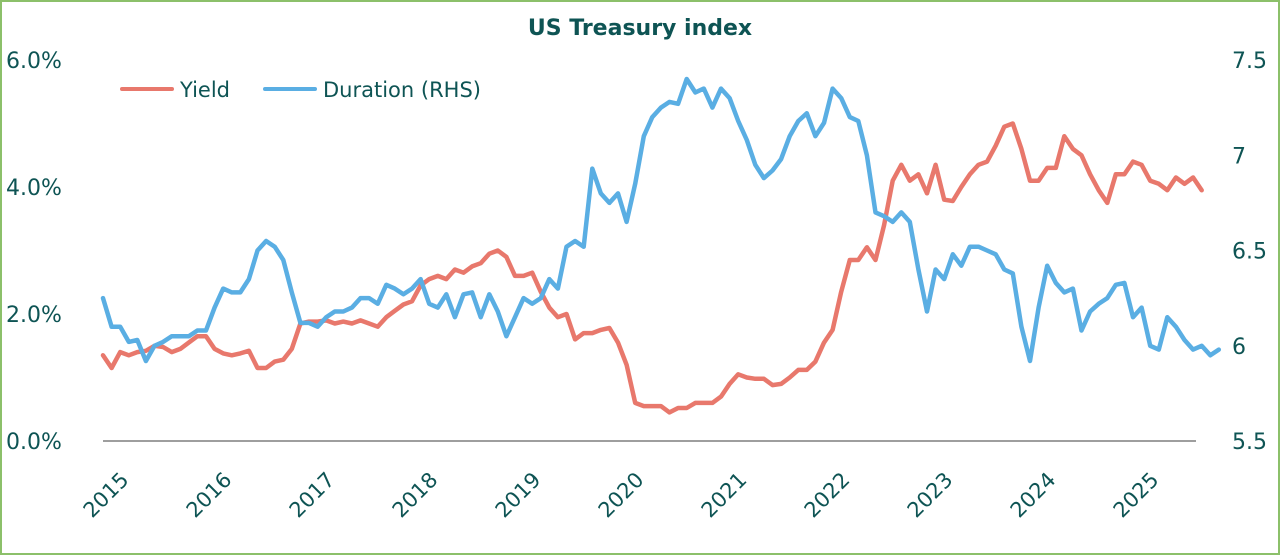 This screenshot has width=1280, height=555. I want to click on x-tick-label: 2022, so click(827, 495).